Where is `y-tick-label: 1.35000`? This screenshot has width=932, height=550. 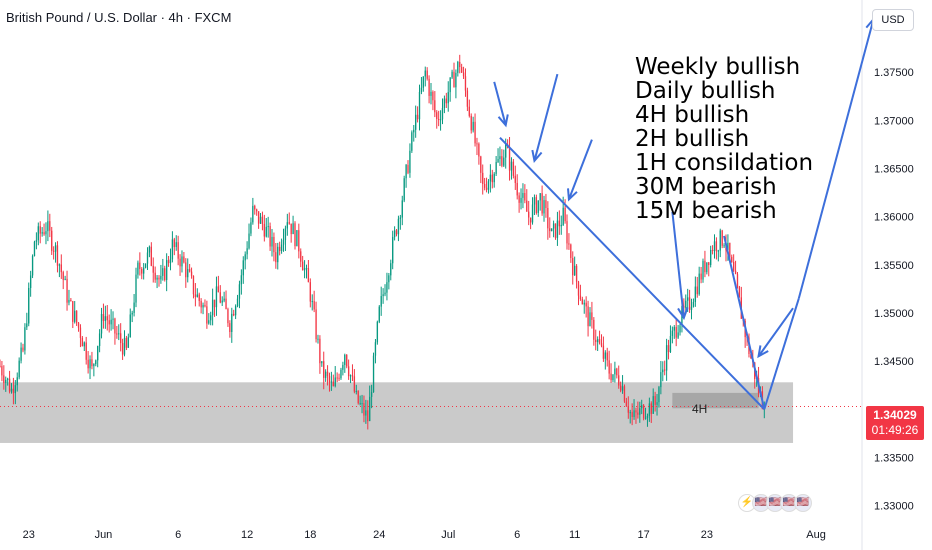 y-tick-label: 1.35000 is located at coordinates (894, 314).